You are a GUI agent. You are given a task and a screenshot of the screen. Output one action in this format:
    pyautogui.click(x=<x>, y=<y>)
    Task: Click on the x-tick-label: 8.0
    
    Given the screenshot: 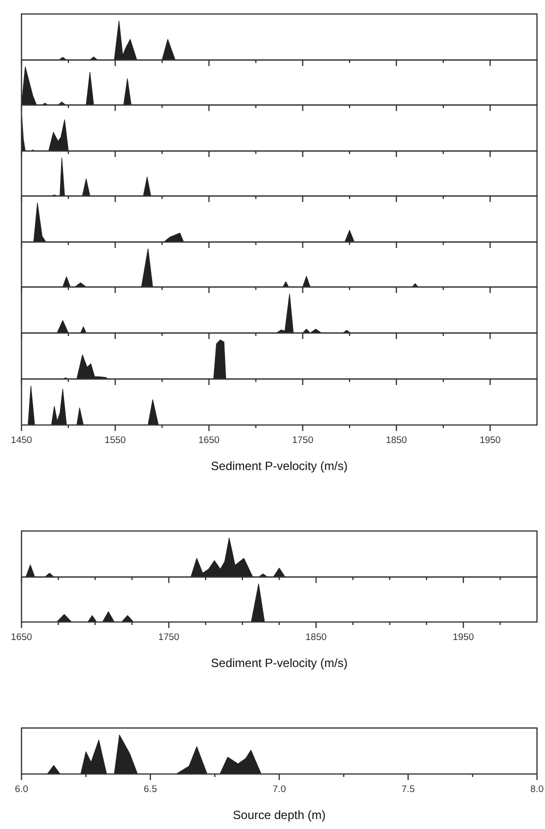 What is the action you would take?
    pyautogui.click(x=537, y=789)
    